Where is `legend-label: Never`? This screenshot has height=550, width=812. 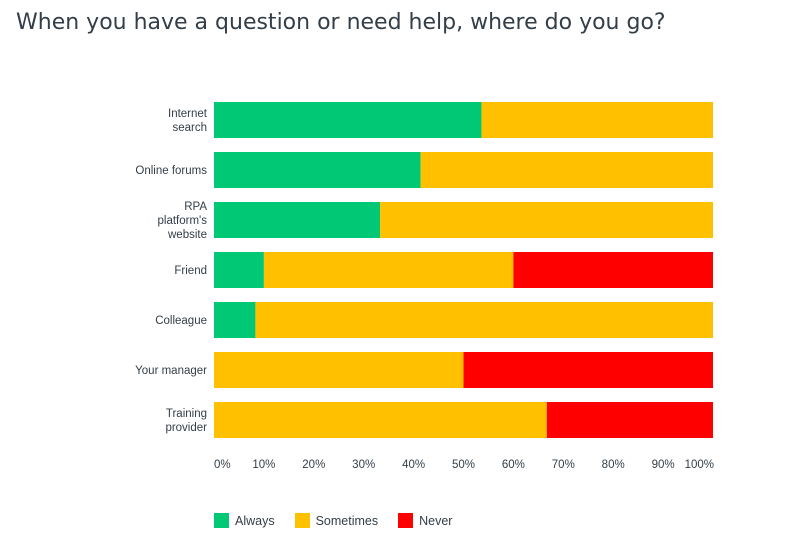 legend-label: Never is located at coordinates (436, 520).